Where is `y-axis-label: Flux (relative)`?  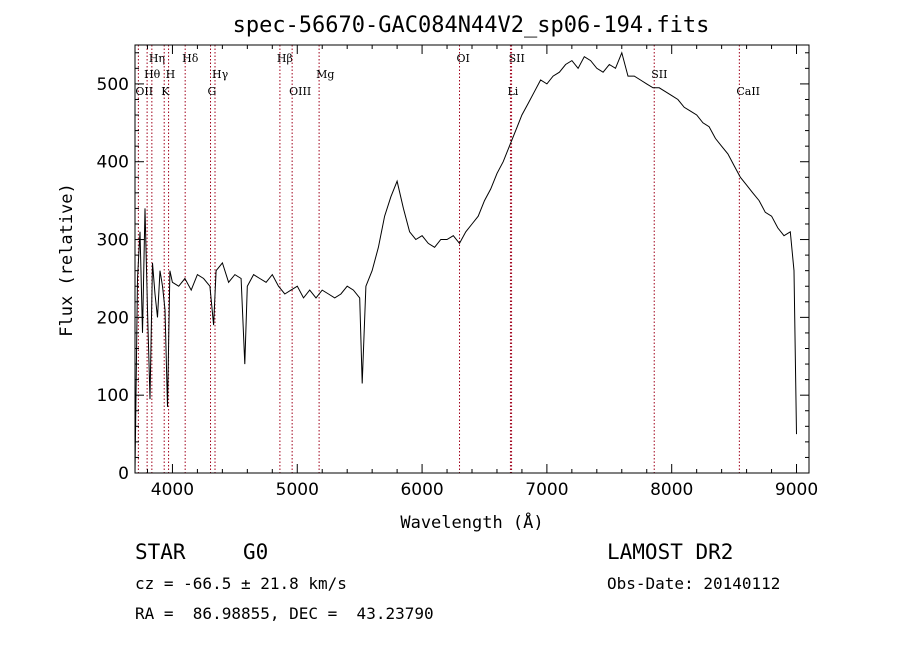 y-axis-label: Flux (relative) is located at coordinates (67, 260).